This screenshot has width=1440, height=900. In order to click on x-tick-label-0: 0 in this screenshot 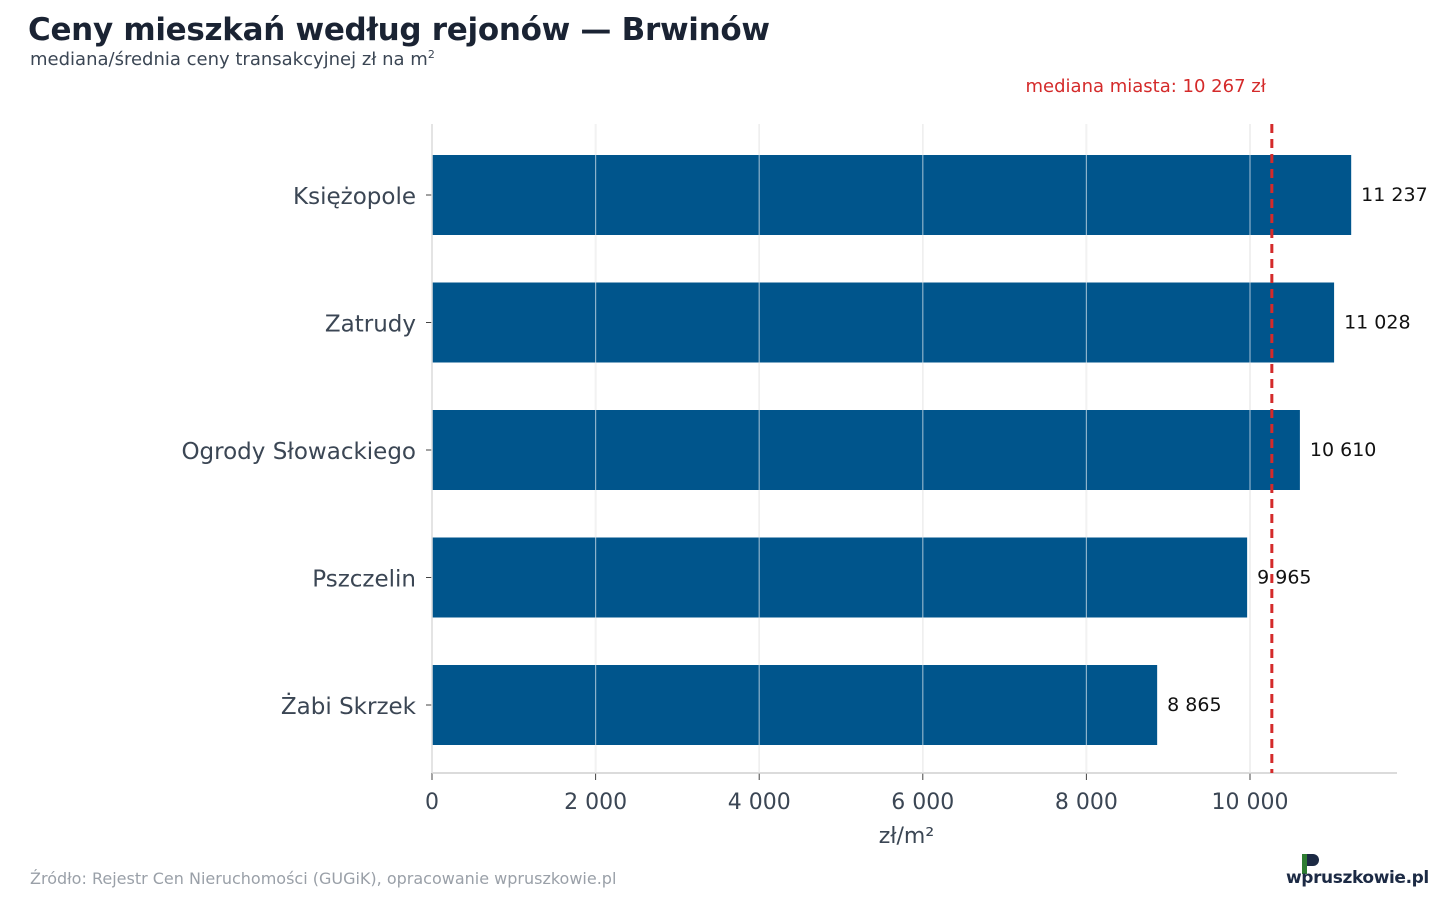, I will do `click(432, 802)`.